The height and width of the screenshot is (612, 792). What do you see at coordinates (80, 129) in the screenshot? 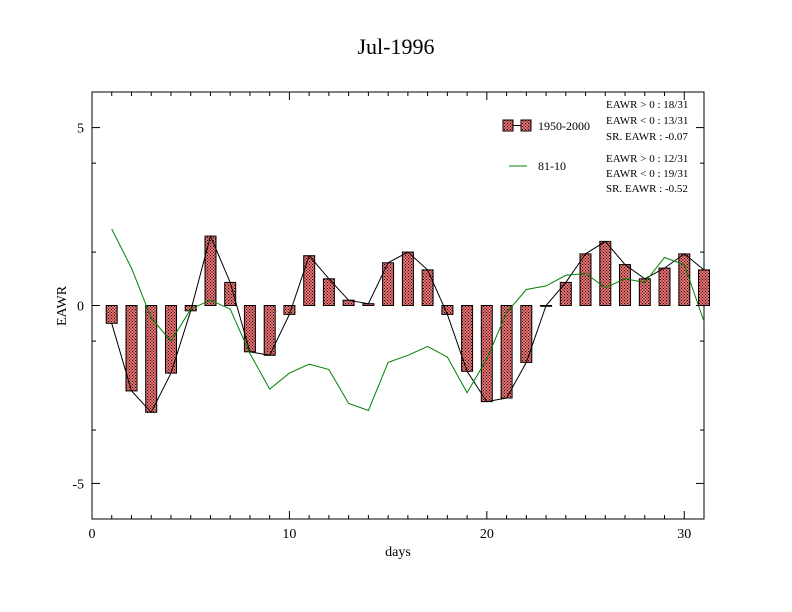
I see `y-tick-label-5: 5` at bounding box center [80, 129].